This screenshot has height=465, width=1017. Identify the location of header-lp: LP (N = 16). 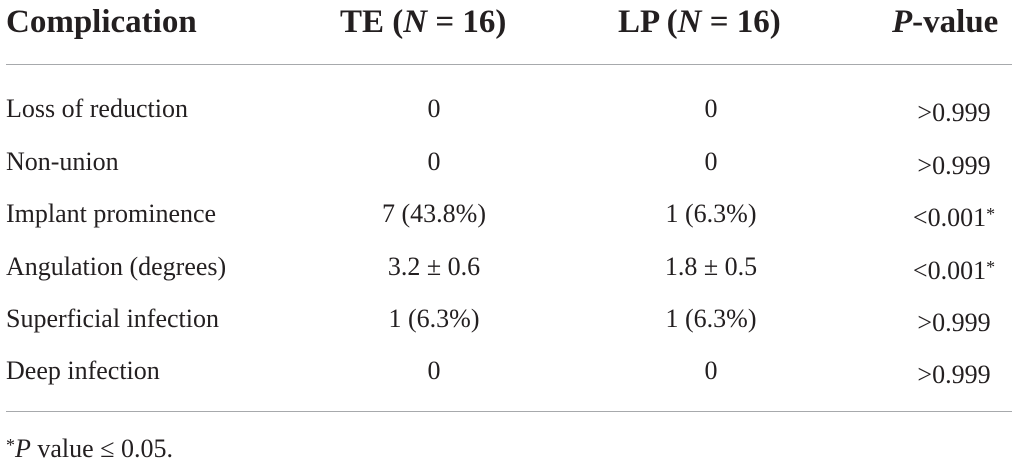
(699, 22).